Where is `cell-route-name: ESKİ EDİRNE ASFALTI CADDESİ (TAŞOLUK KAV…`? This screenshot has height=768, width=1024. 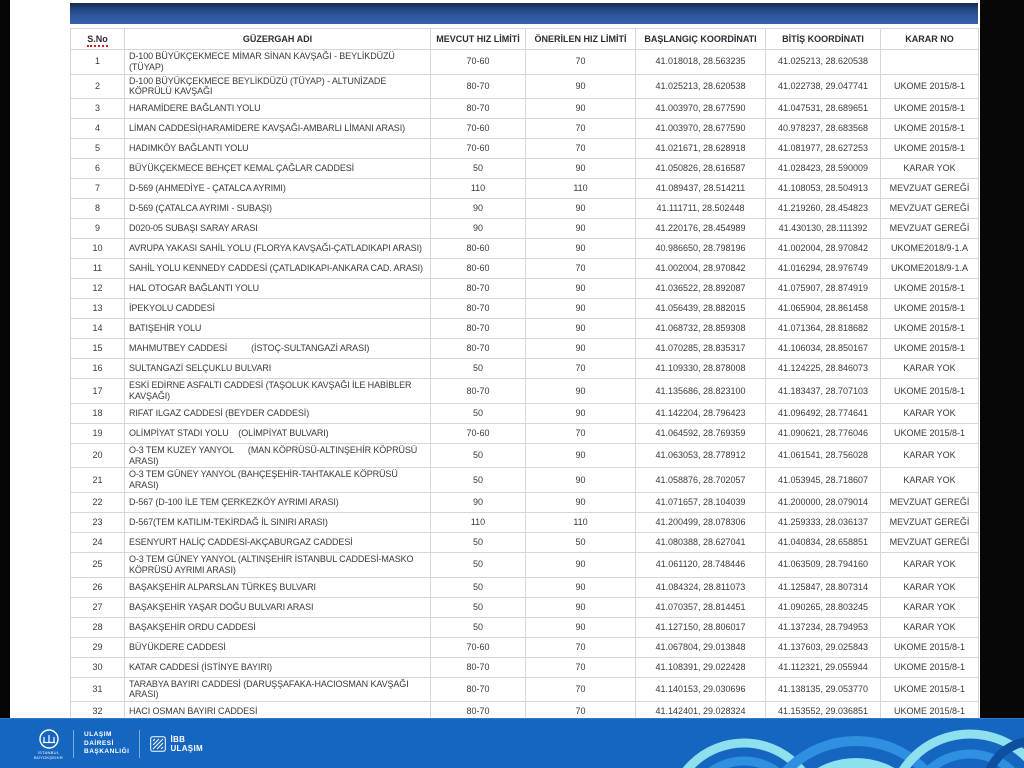 cell-route-name: ESKİ EDİRNE ASFALTI CADDESİ (TAŞOLUK KAV… is located at coordinates (277, 391).